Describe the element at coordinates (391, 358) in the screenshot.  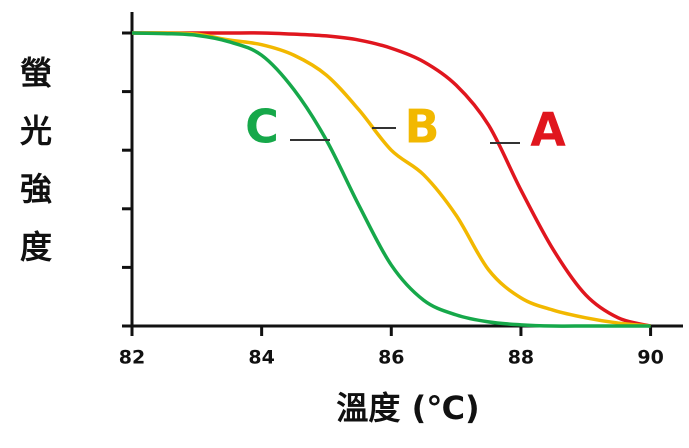
I see `x-tick-label: 86` at that location.